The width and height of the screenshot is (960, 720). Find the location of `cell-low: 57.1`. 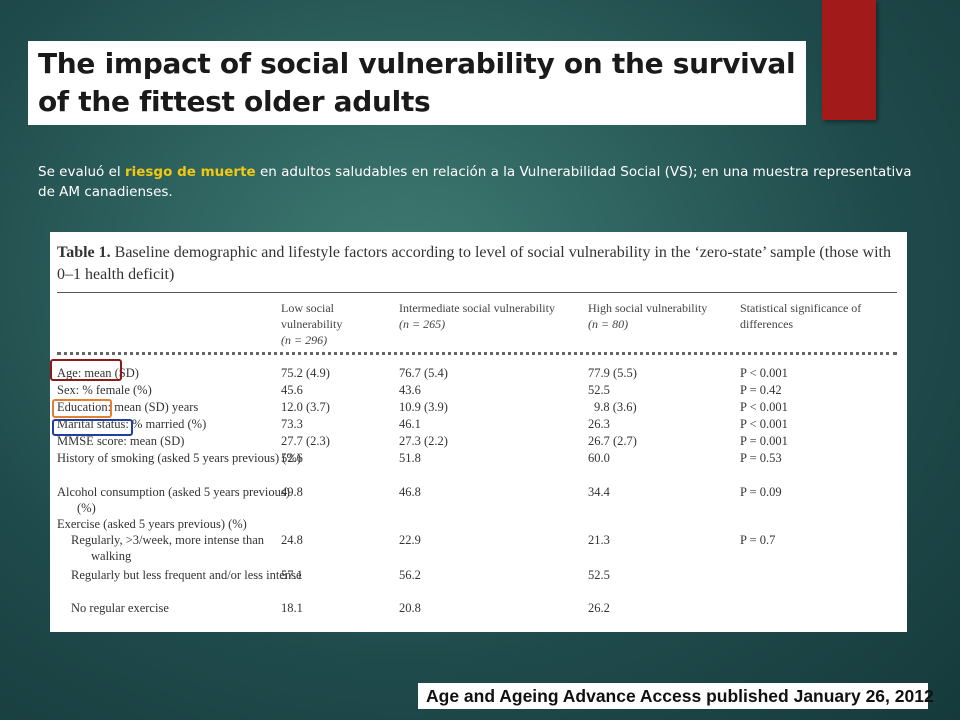

cell-low: 57.1 is located at coordinates (292, 575).